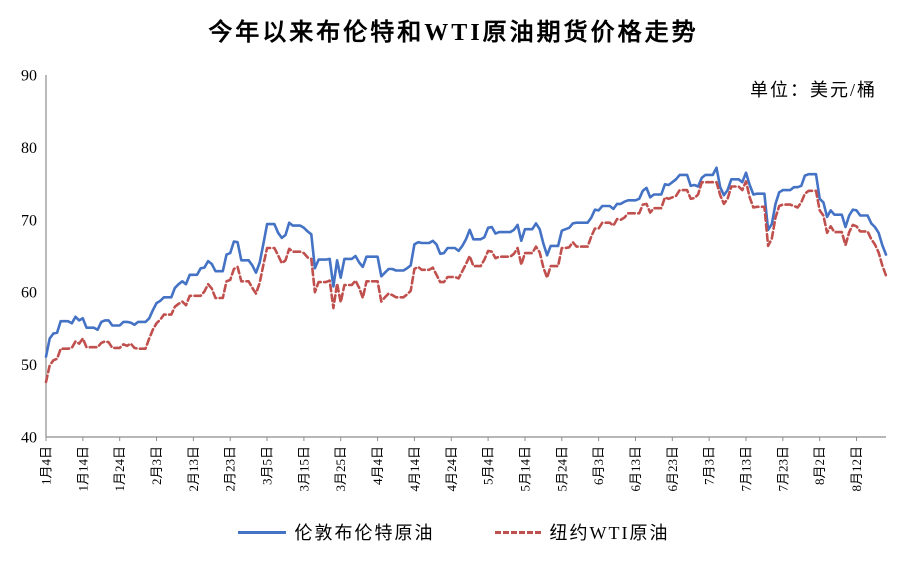 The width and height of the screenshot is (907, 567). Describe the element at coordinates (517, 532) in the screenshot. I see `wti-line-sample-icon` at that location.